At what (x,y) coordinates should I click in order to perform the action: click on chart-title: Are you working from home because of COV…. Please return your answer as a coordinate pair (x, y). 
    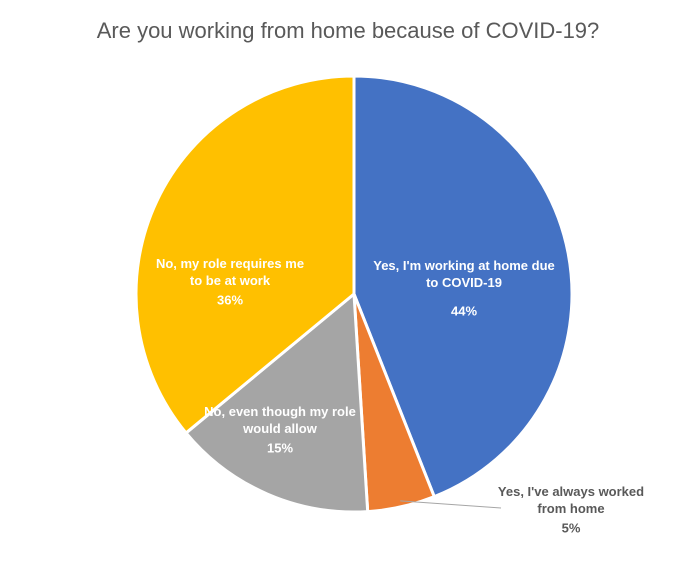
    Looking at the image, I should click on (348, 30).